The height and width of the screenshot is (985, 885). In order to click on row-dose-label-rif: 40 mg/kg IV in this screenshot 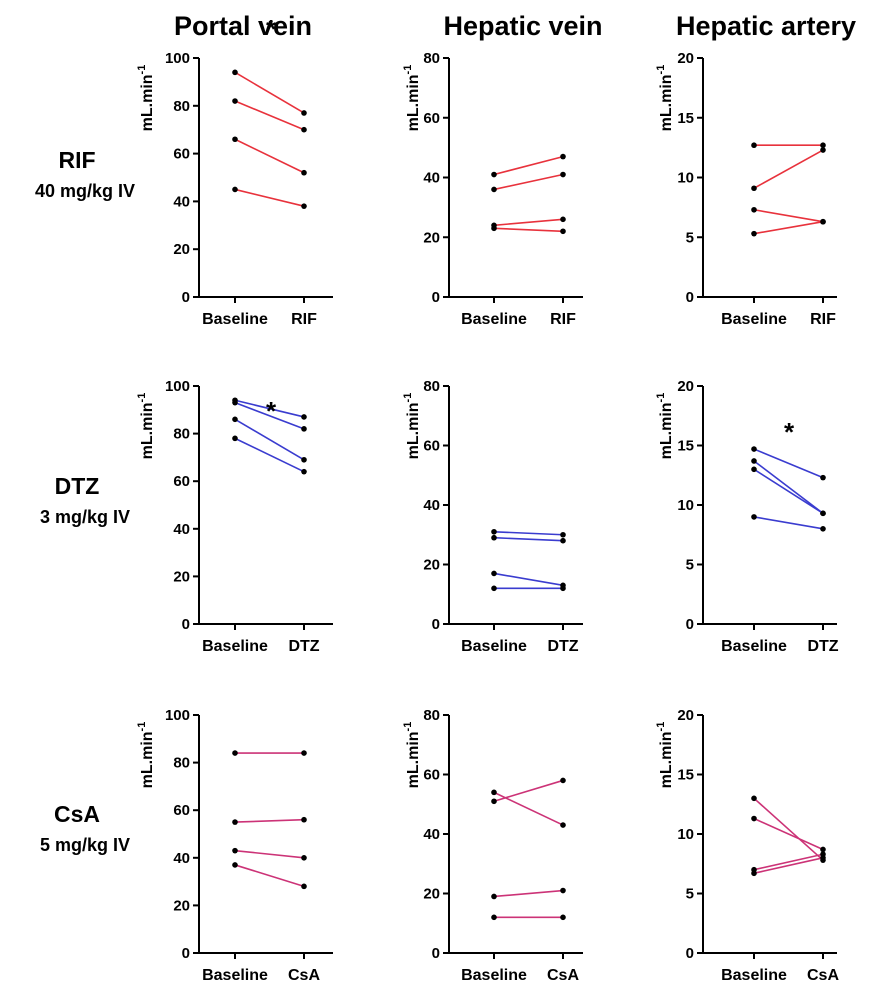, I will do `click(85, 191)`.